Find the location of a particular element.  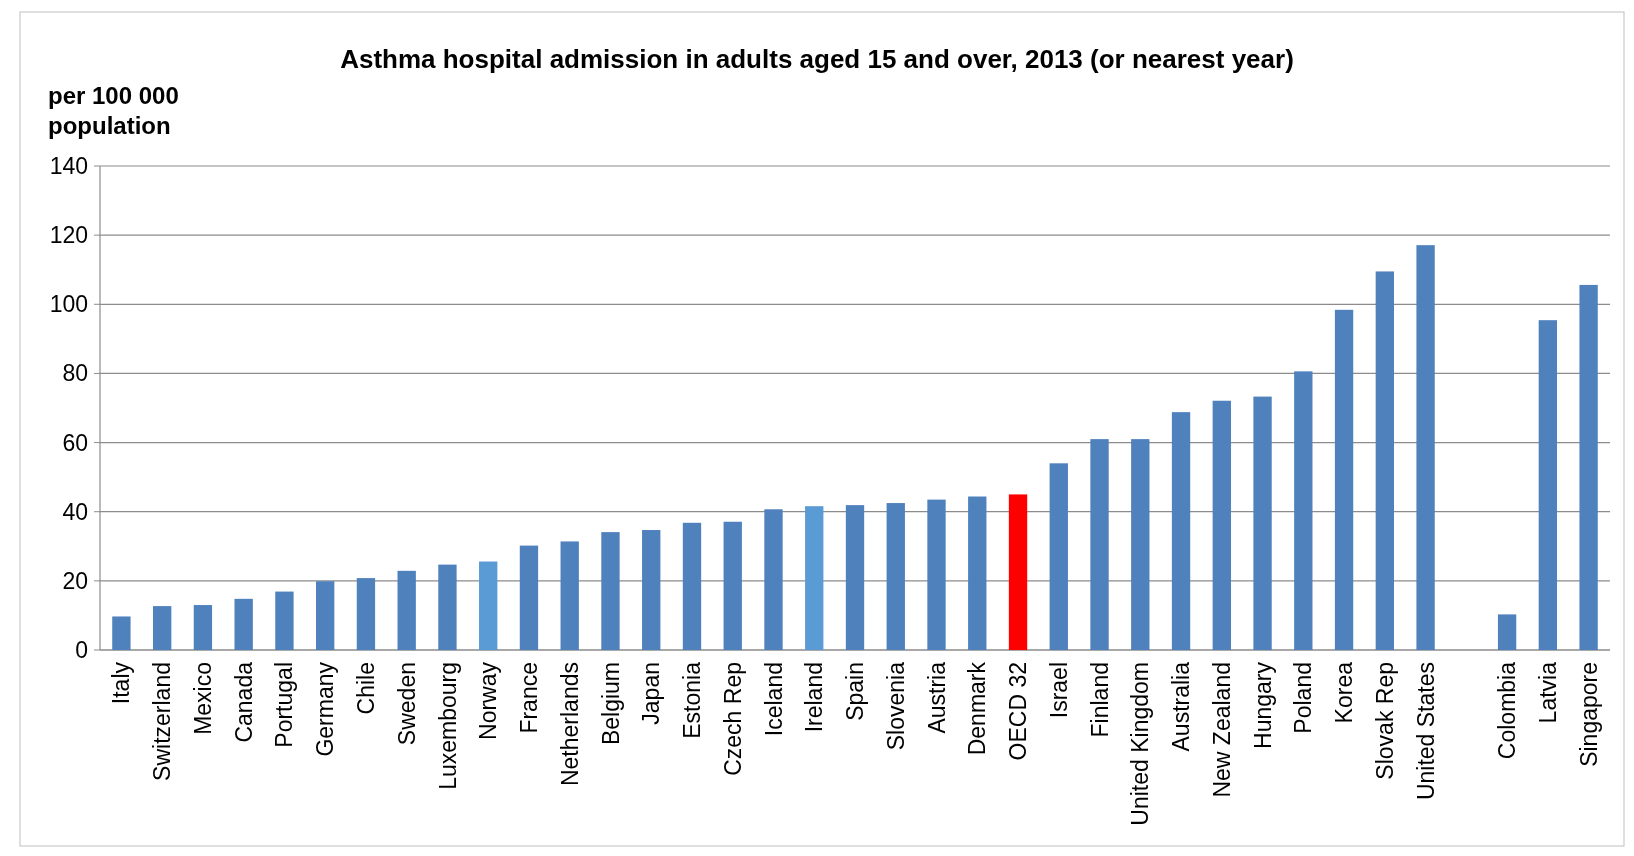

x-tick-label: Mexico is located at coordinates (202, 698).